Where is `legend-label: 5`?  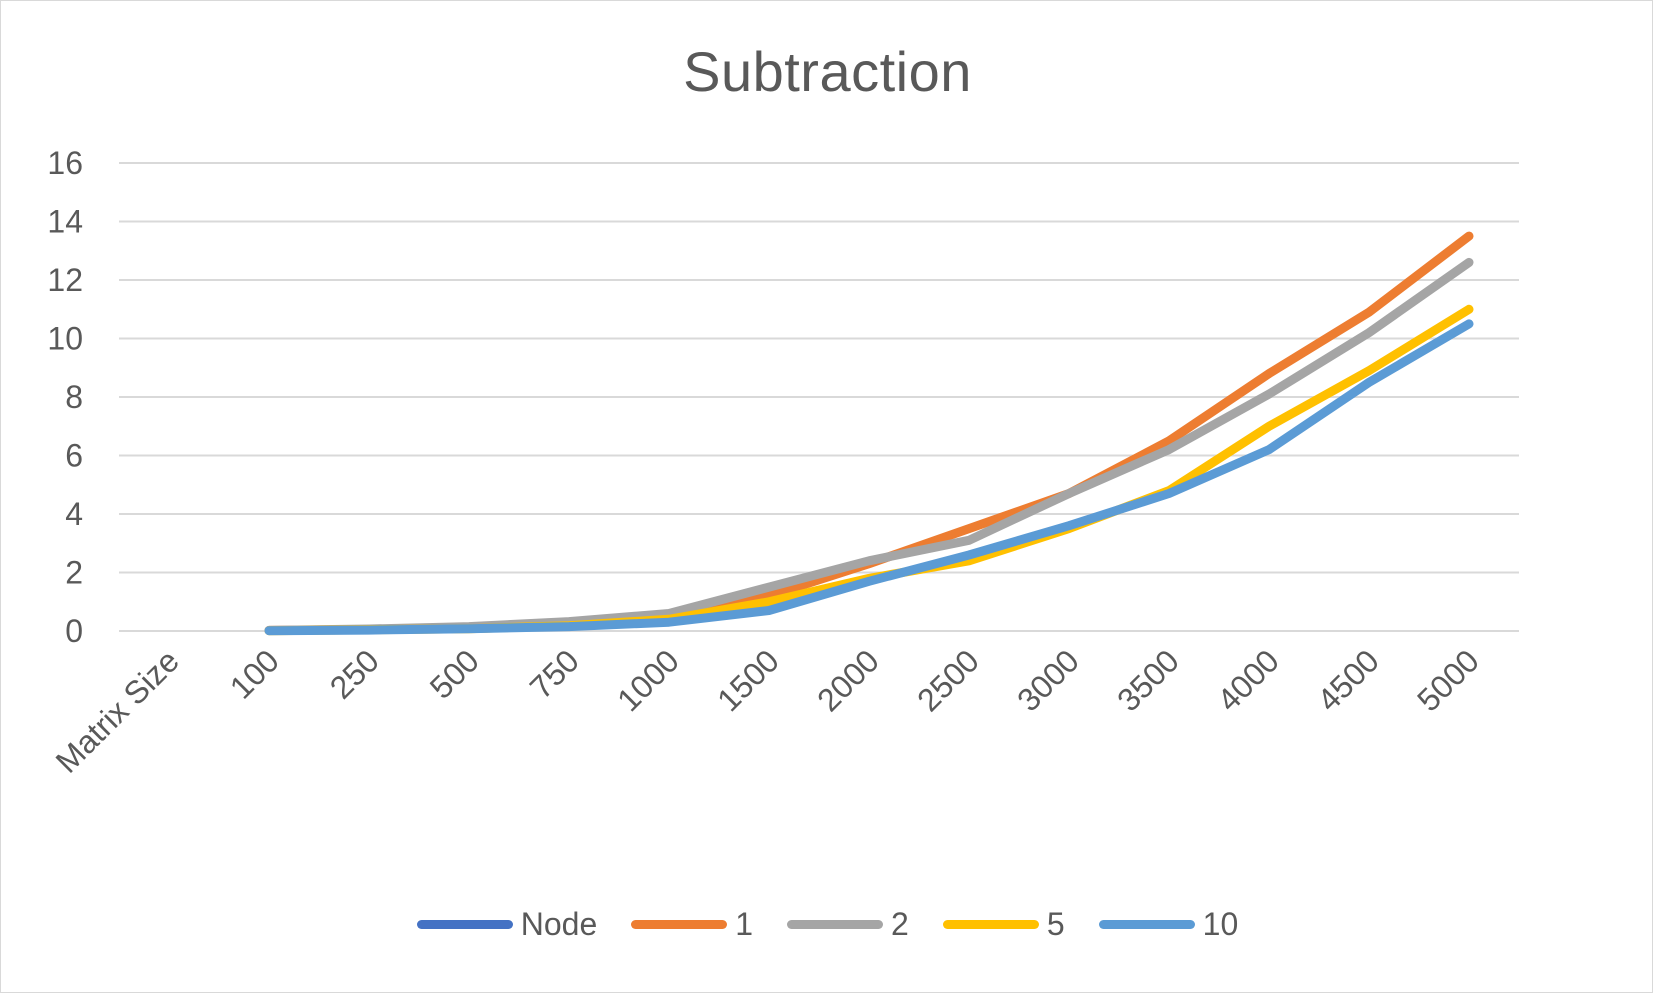
legend-label: 5 is located at coordinates (1055, 923).